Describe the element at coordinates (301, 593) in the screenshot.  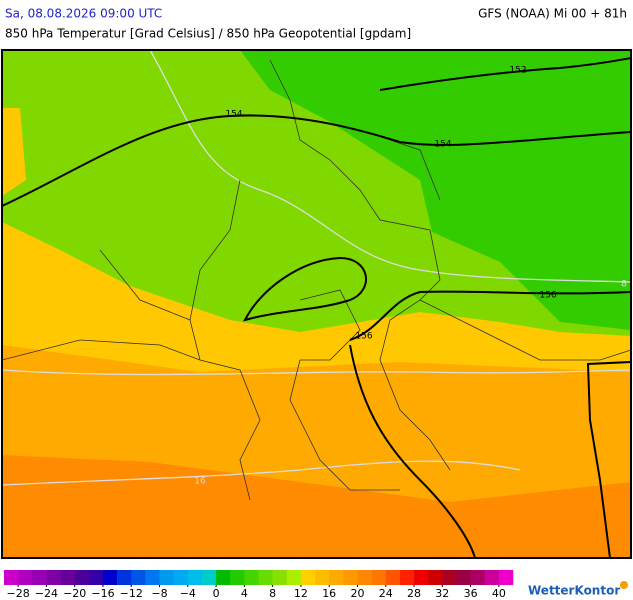
I see `colorbar-tick-label: 12` at that location.